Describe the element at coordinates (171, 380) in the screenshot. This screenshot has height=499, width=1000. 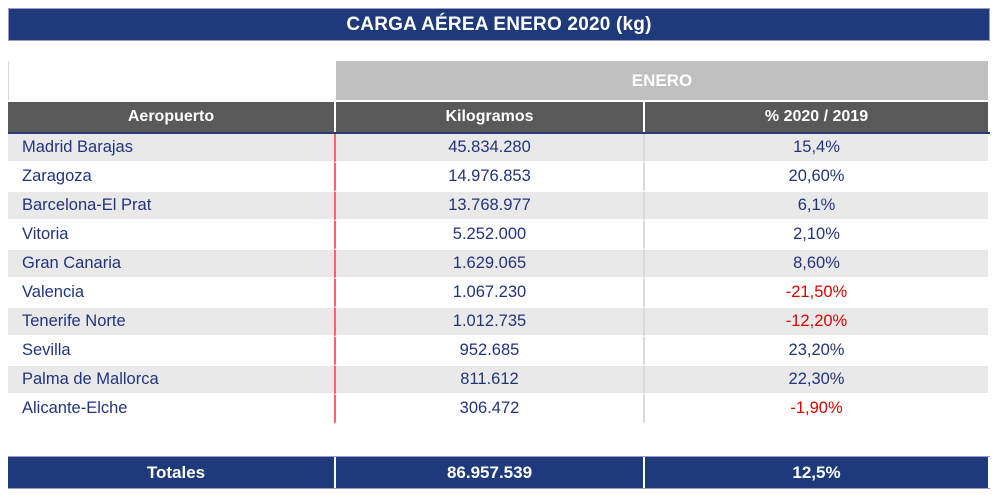
I see `airport-cell: Palma de Mallorca` at that location.